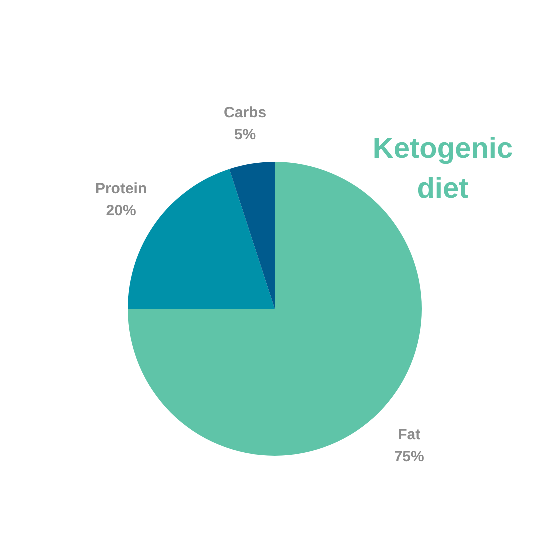  What do you see at coordinates (443, 169) in the screenshot?
I see `text: Ketogenic diet` at bounding box center [443, 169].